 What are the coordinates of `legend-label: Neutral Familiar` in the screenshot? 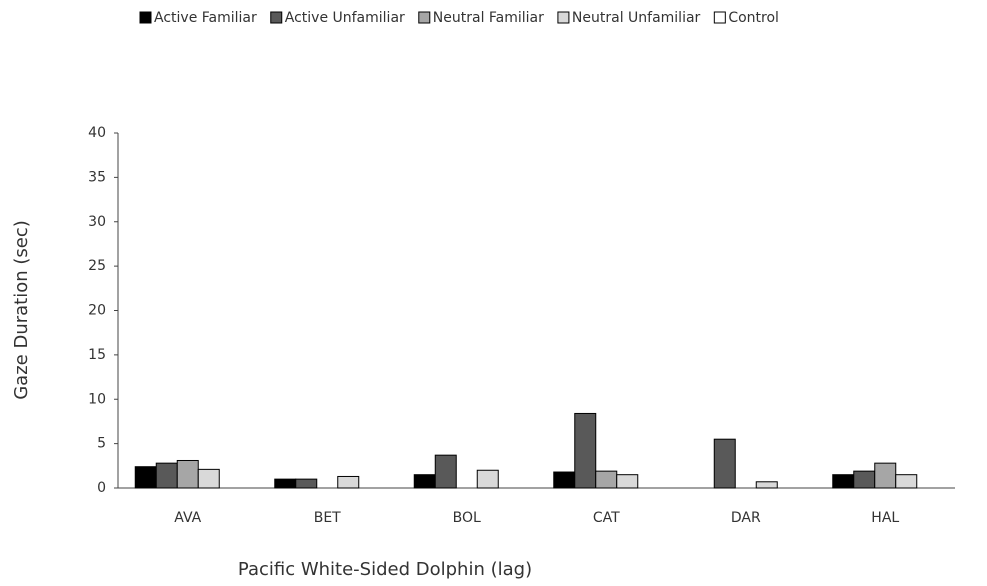 It's located at (488, 18).